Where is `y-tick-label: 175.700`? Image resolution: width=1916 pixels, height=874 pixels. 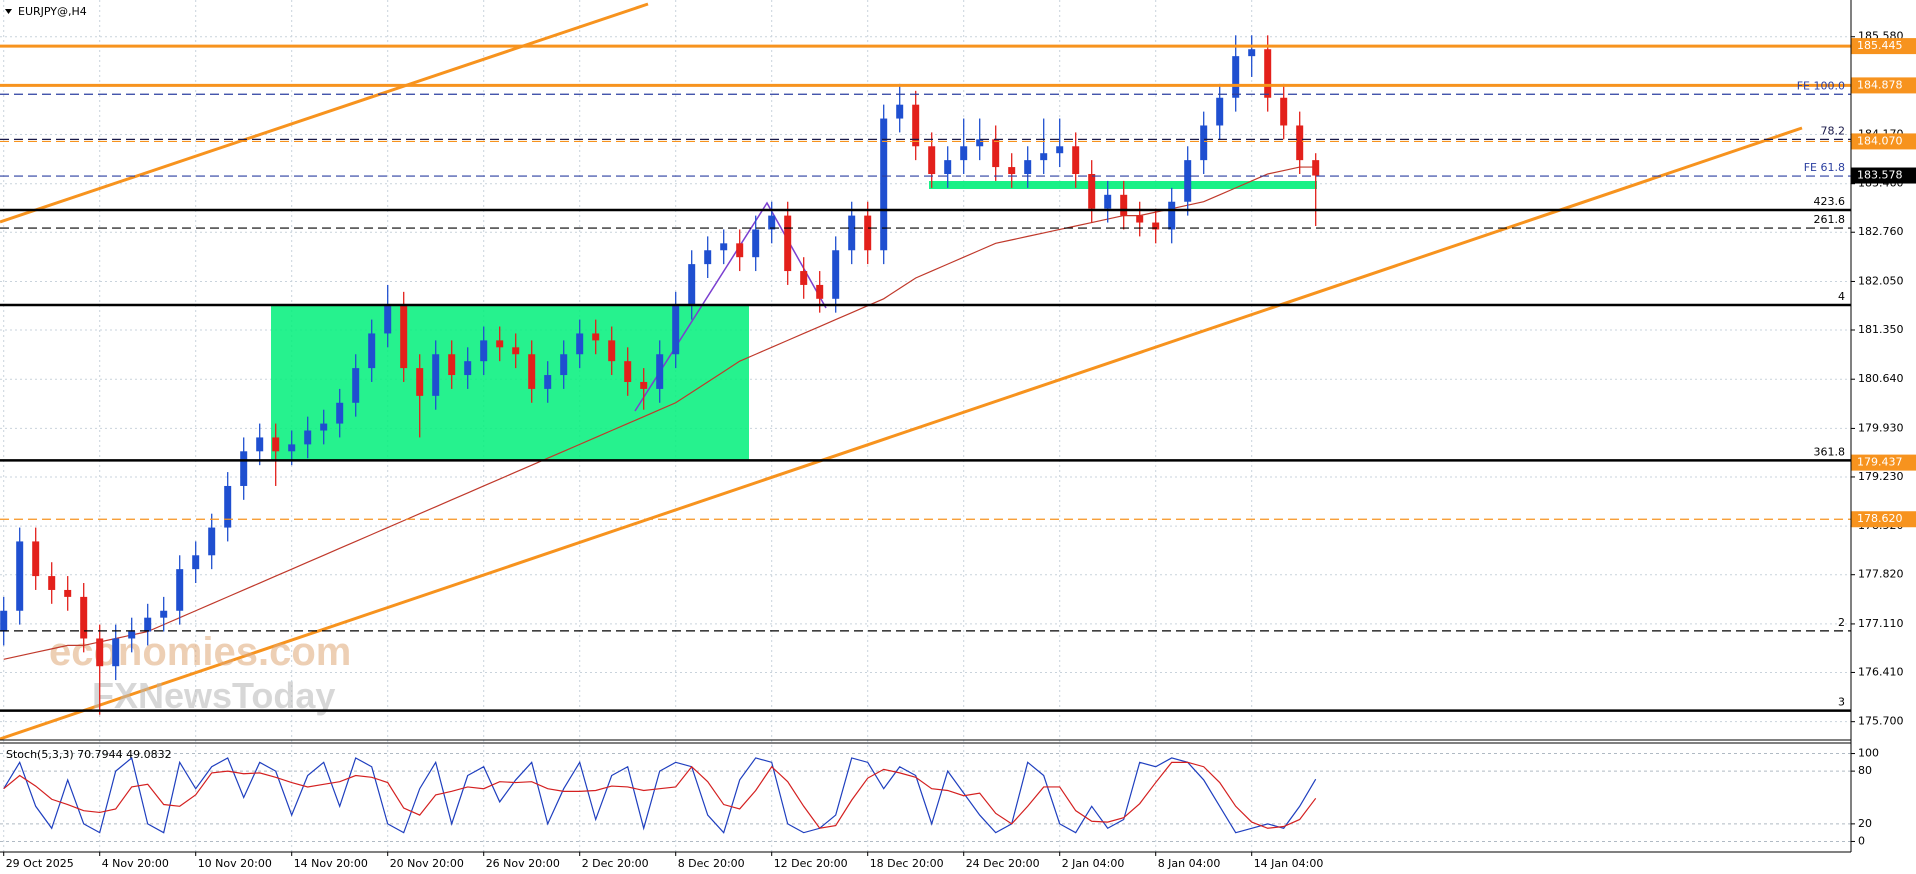 y-tick-label: 175.700 is located at coordinates (1881, 721).